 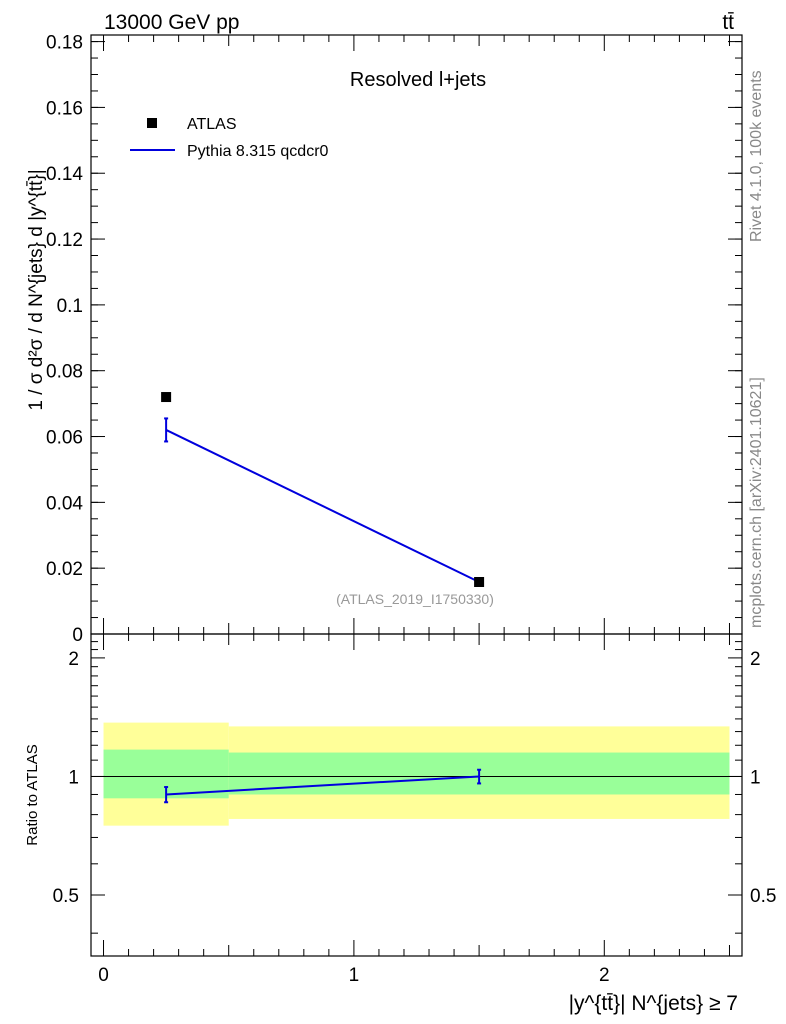 What do you see at coordinates (322, 506) in the screenshot?
I see `pythia-line` at bounding box center [322, 506].